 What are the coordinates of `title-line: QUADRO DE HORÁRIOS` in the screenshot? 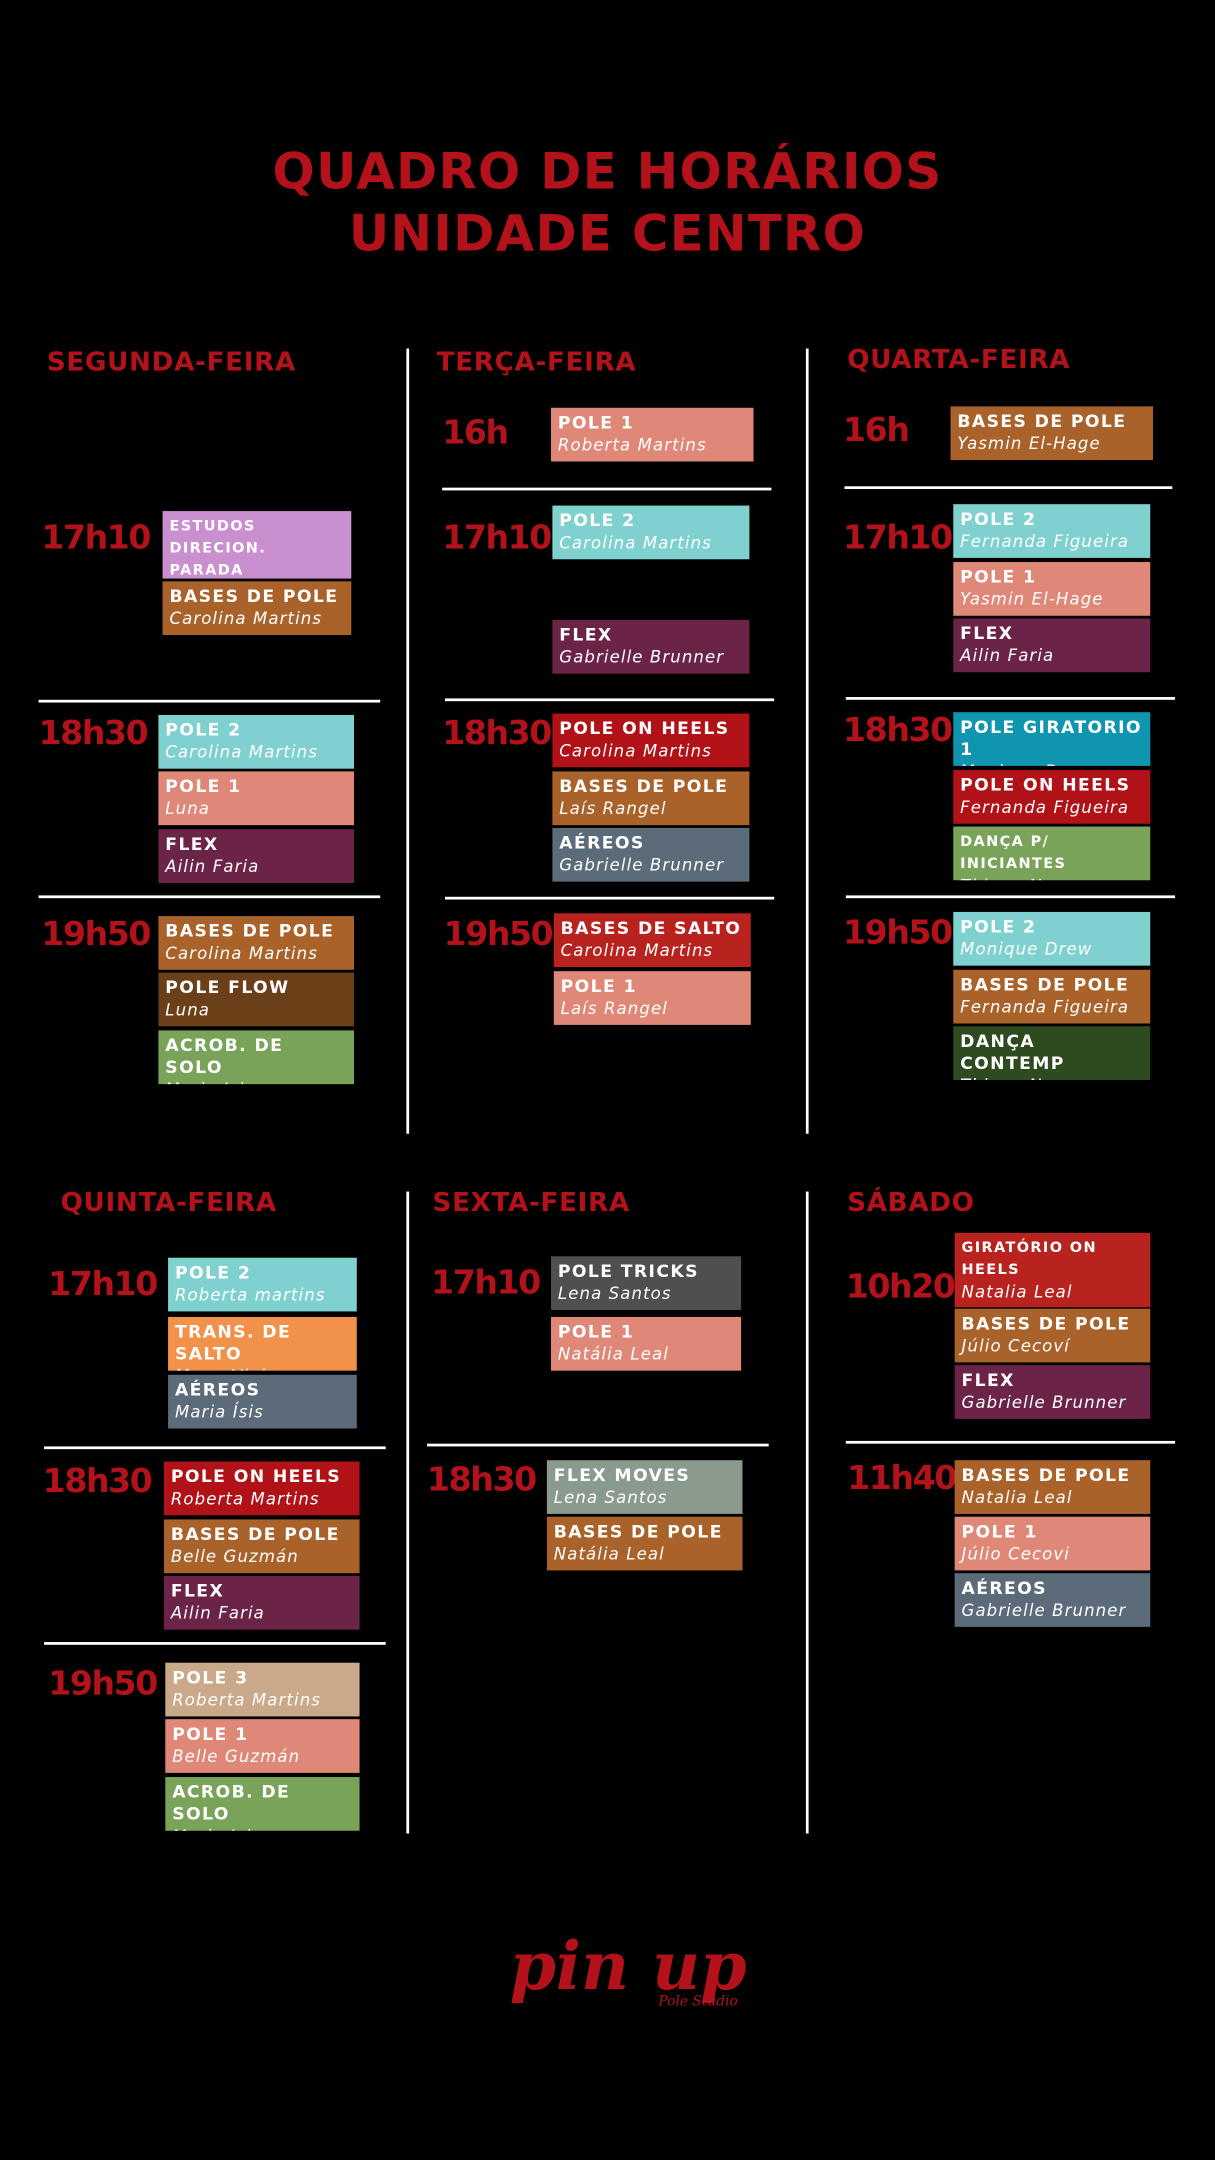 It's located at (607, 173).